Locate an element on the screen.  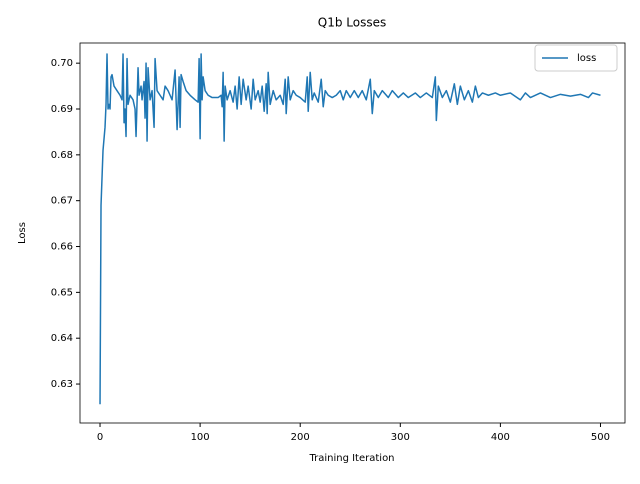
y-tick-label: 0.67 is located at coordinates (62, 201).